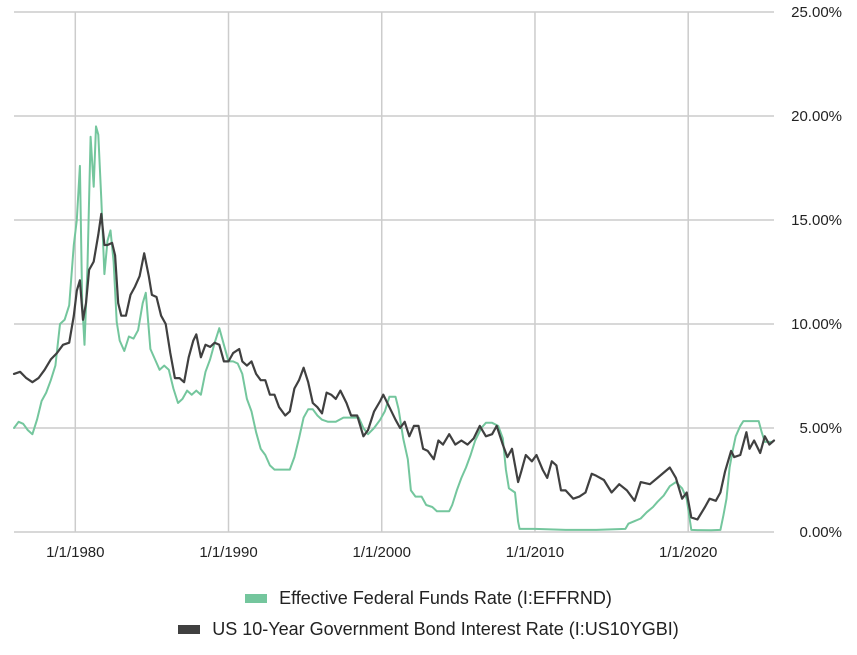 This screenshot has width=857, height=655. I want to click on y-tick-labels: 0.00% 5.00% 10.00% 15.00% 20.00% 25.00%, so click(816, 272).